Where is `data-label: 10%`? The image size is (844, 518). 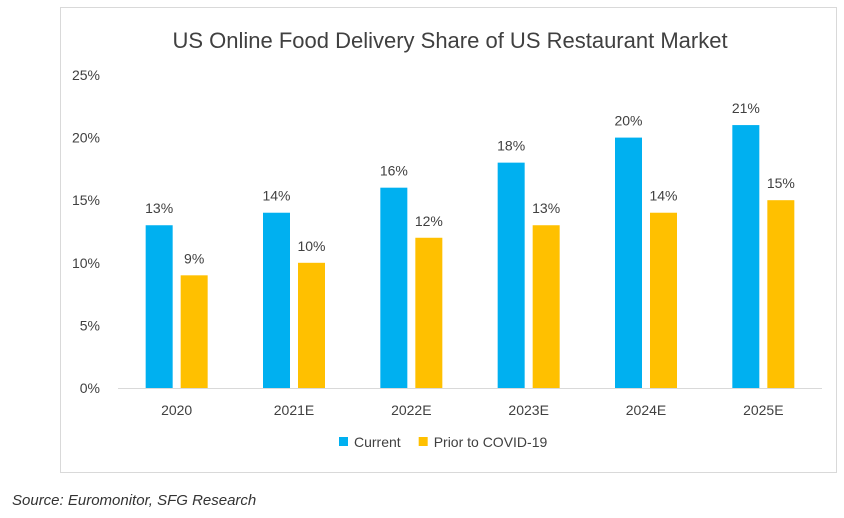 data-label: 10% is located at coordinates (311, 246).